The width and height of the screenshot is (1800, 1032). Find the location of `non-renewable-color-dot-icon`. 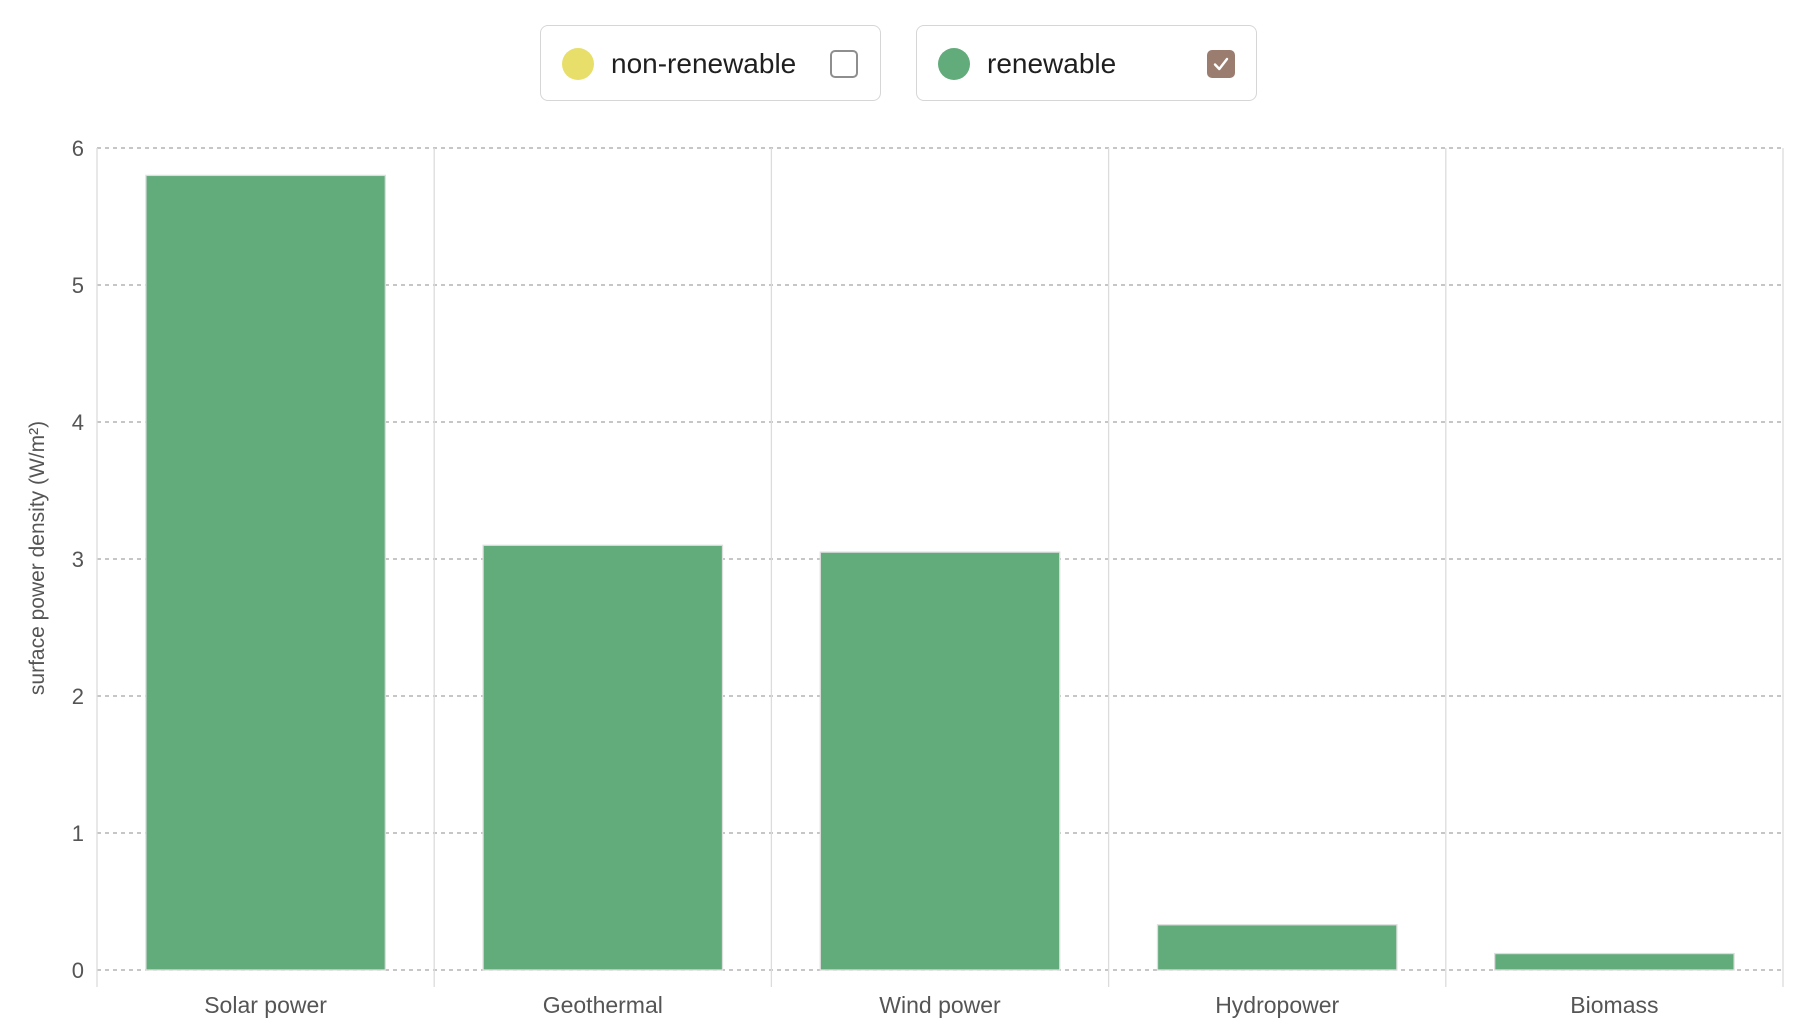

non-renewable-color-dot-icon is located at coordinates (578, 64).